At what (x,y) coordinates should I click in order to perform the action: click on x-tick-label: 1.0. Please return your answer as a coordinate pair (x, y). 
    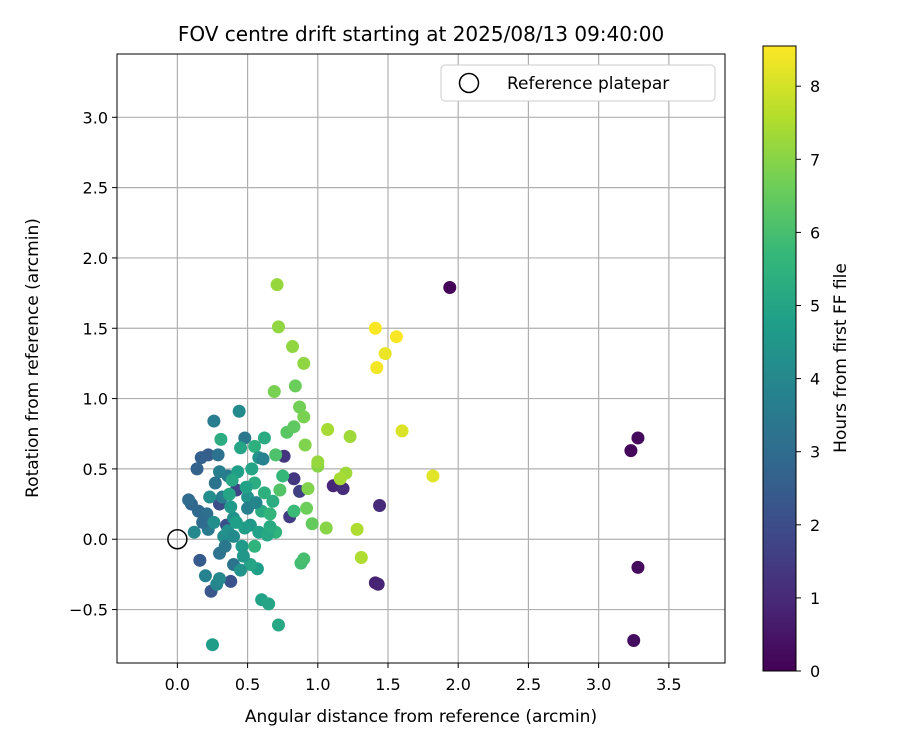
    Looking at the image, I should click on (317, 684).